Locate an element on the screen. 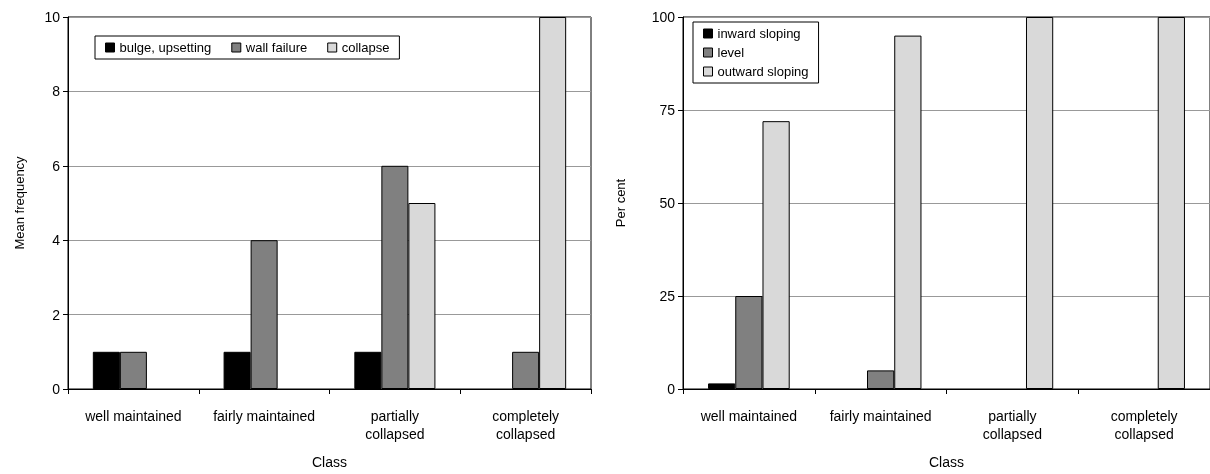 The image size is (1210, 474). y-tick-label: 100 is located at coordinates (663, 17).